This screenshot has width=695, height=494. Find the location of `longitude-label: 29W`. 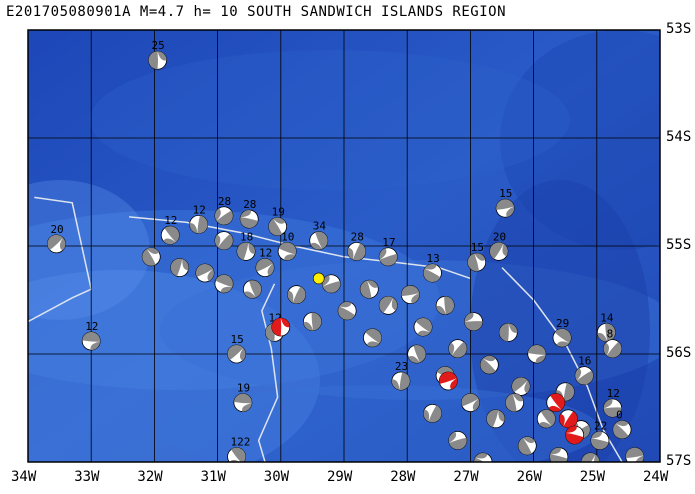

longitude-label: 29W is located at coordinates (340, 477).